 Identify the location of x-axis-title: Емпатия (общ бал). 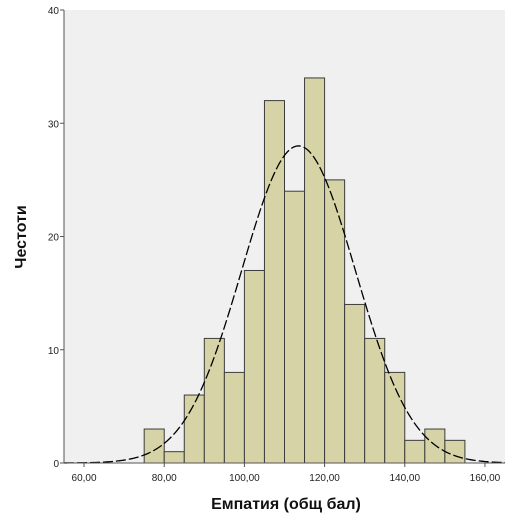
(286, 504).